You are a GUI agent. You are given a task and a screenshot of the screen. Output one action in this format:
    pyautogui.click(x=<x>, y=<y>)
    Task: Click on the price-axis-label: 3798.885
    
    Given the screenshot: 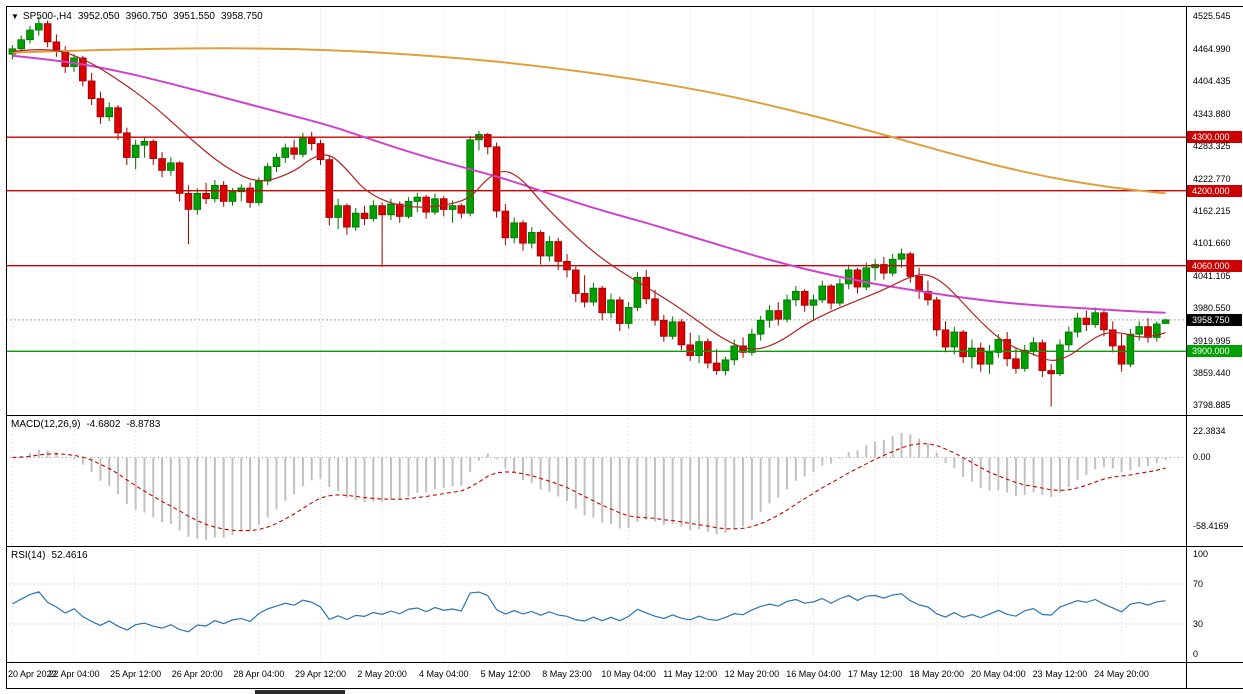 What is the action you would take?
    pyautogui.click(x=1212, y=405)
    